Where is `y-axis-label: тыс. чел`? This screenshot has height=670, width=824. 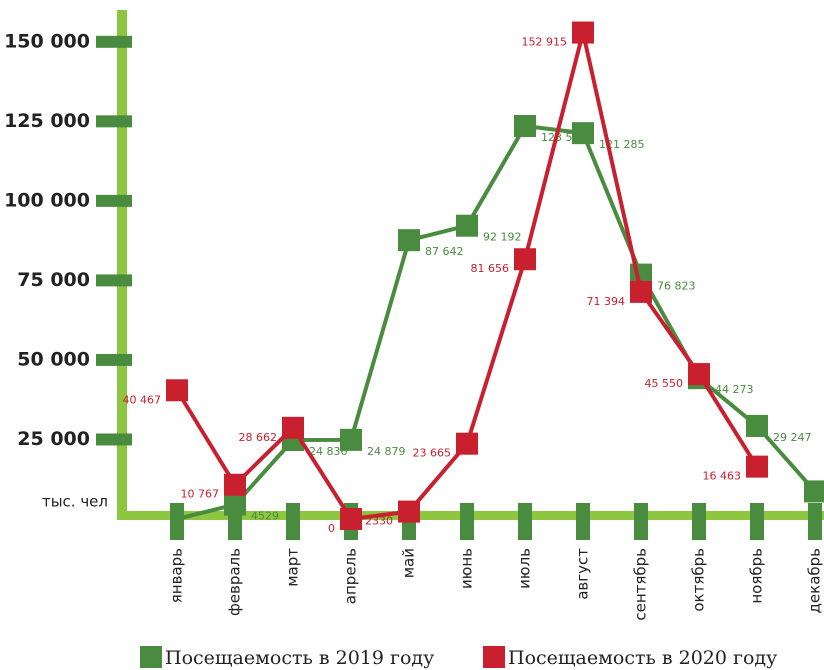
y-axis-label: тыс. чел is located at coordinates (75, 502).